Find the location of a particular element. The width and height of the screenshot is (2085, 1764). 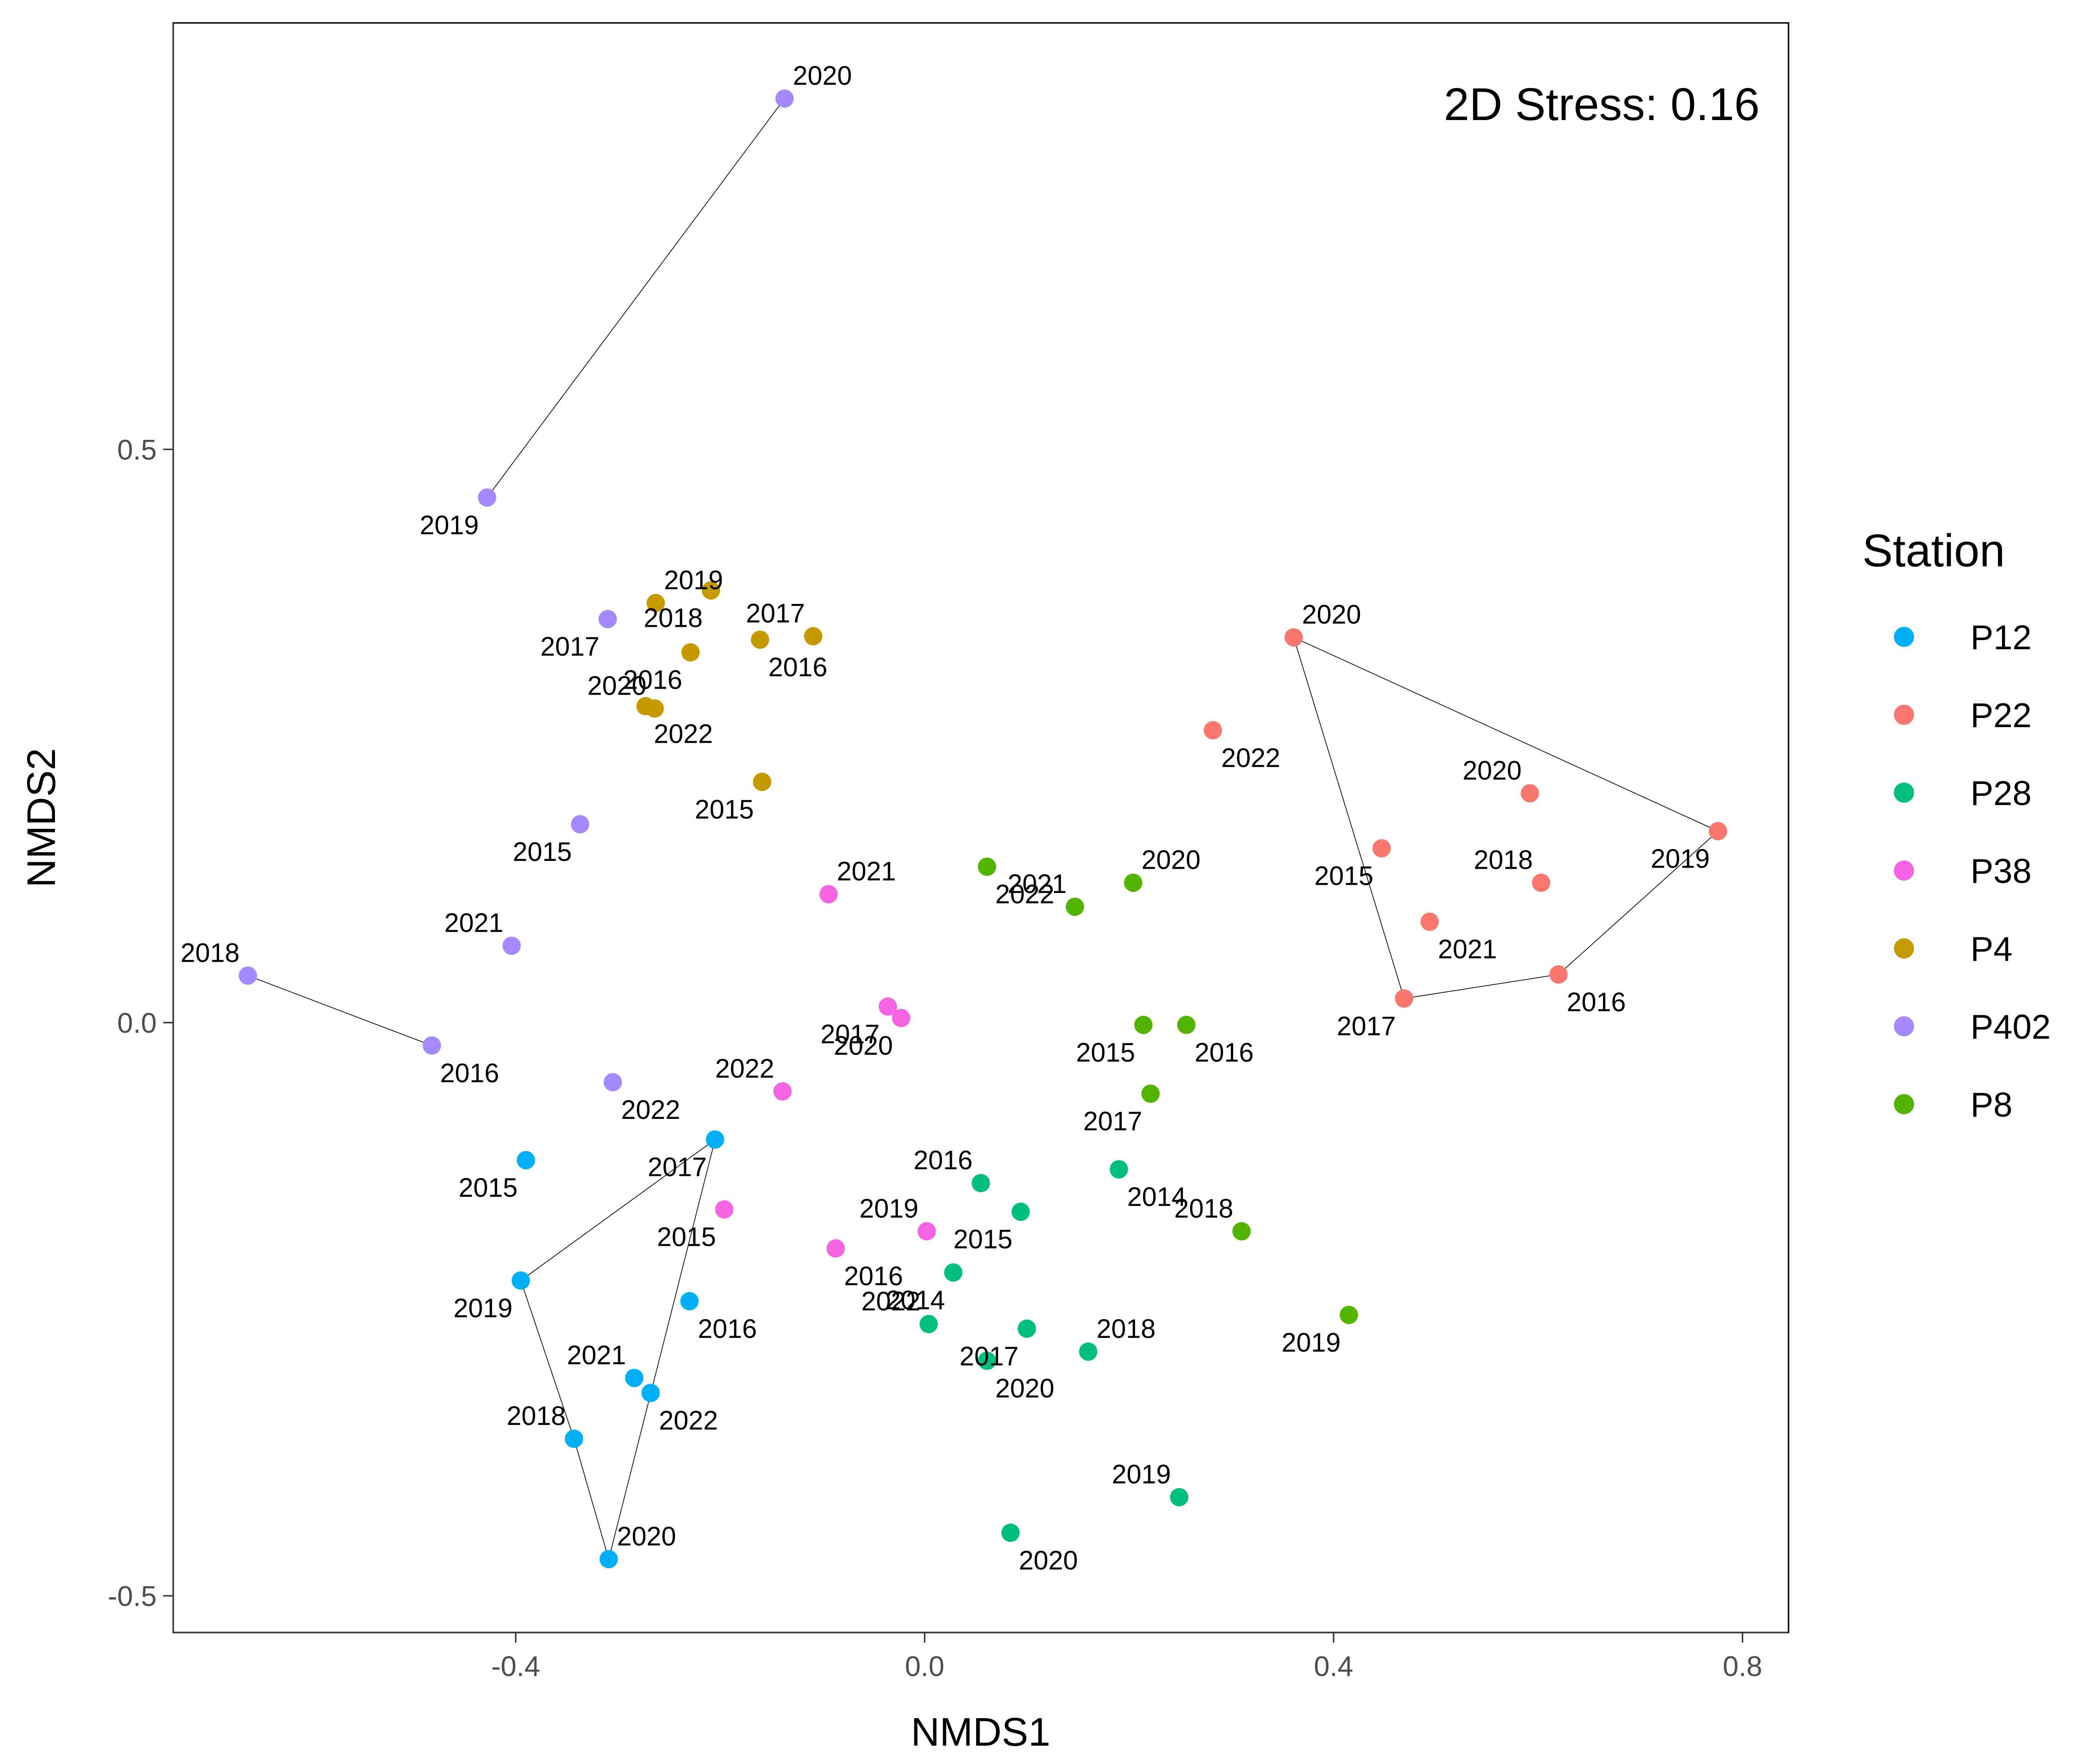

point-label-p4-2018: 2018 is located at coordinates (673, 618).